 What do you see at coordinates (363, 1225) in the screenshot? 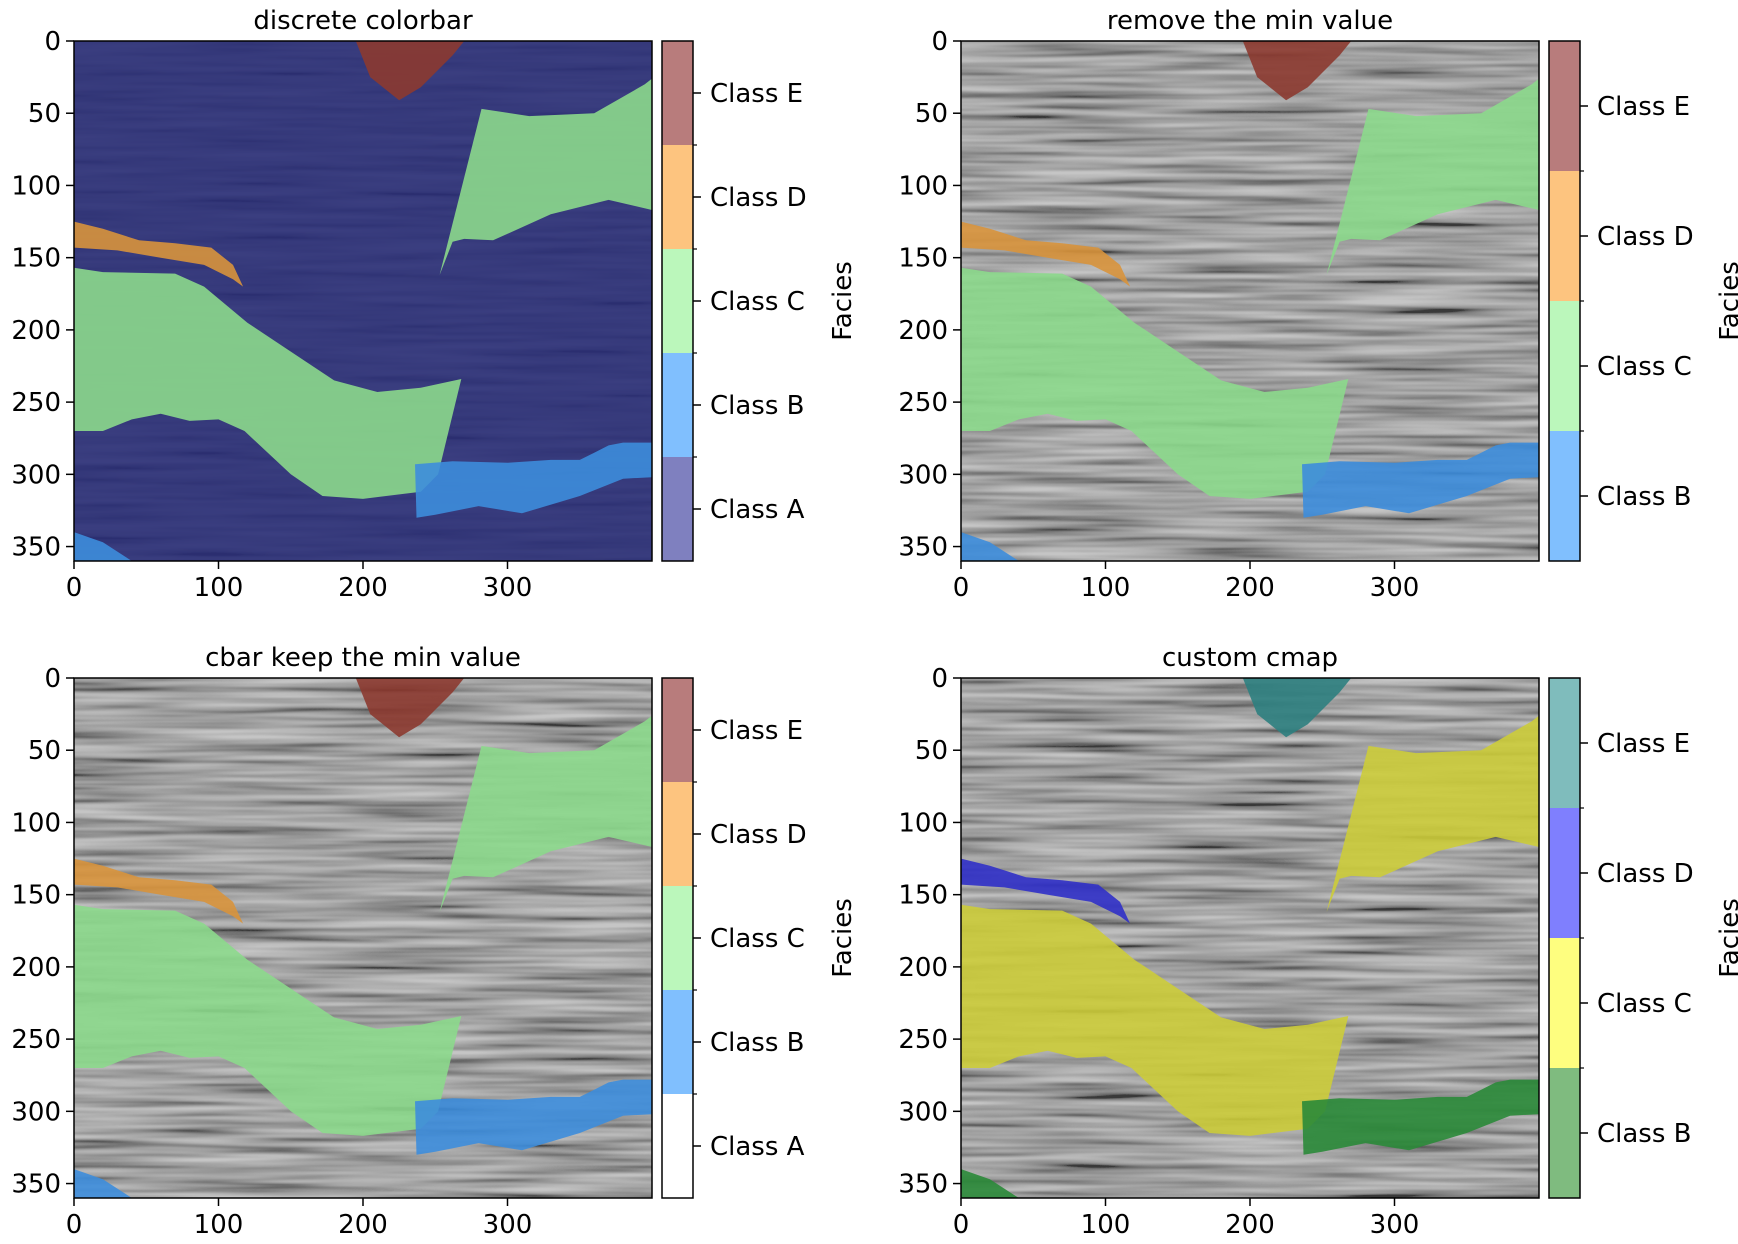
I see `x-tick-label: 200` at bounding box center [363, 1225].